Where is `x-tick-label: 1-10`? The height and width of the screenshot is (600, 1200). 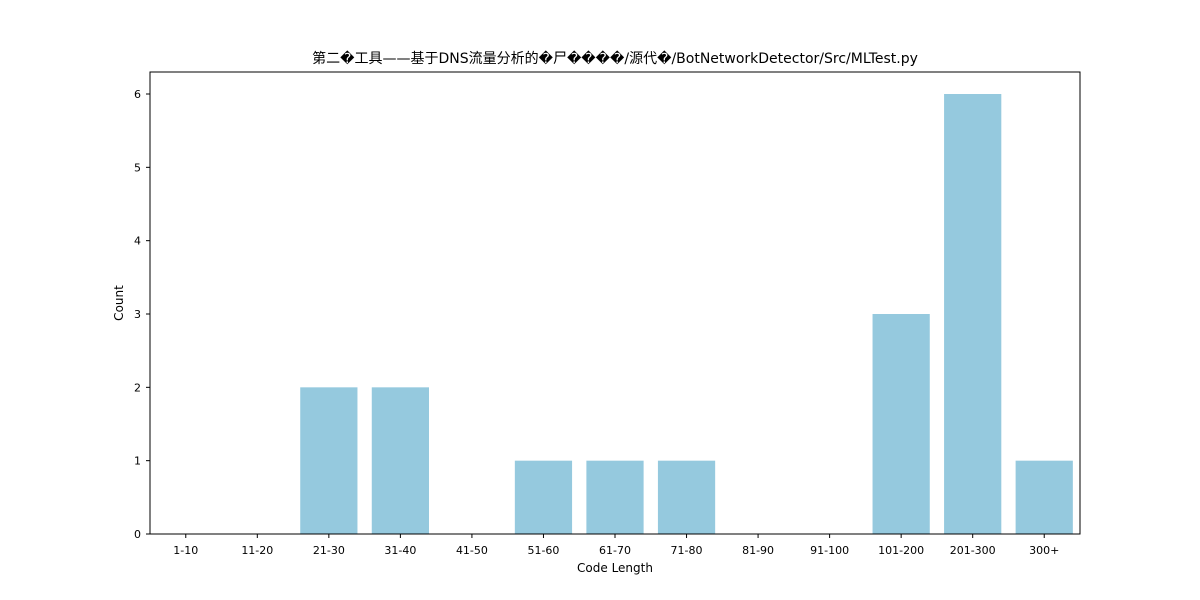
x-tick-label: 1-10 is located at coordinates (185, 550).